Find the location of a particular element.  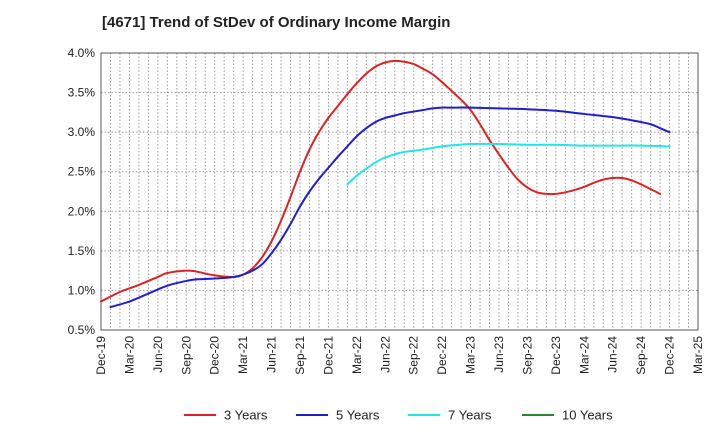

x-tick-label: Jun-23 is located at coordinates (499, 354).